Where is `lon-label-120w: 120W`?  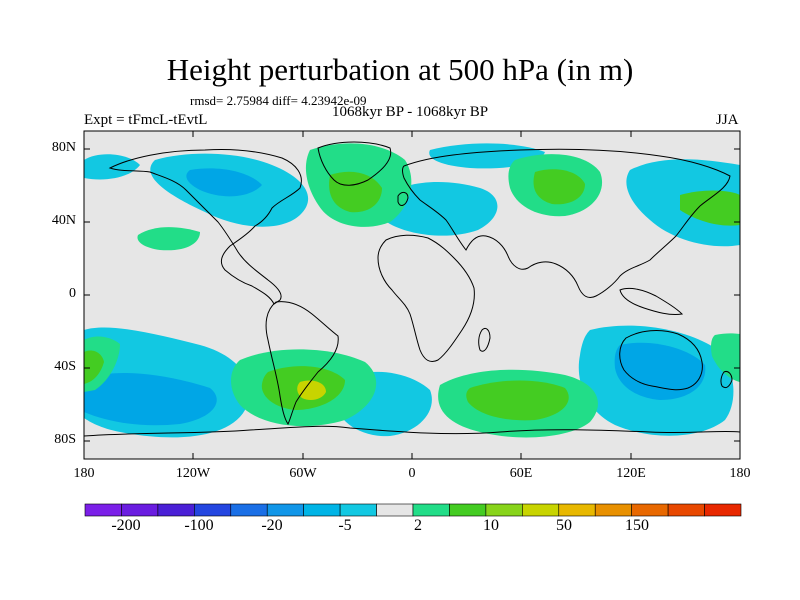 lon-label-120w: 120W is located at coordinates (193, 473).